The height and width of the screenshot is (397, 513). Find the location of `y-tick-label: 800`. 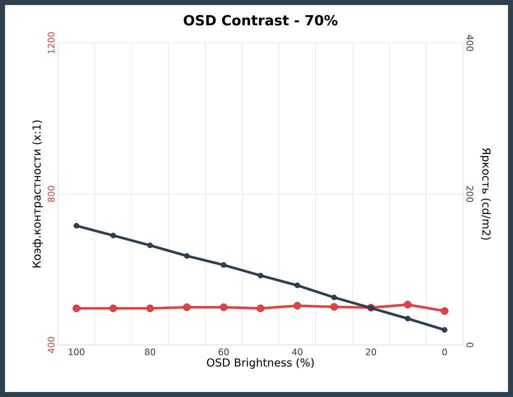

y-tick-label: 800 is located at coordinates (51, 194).